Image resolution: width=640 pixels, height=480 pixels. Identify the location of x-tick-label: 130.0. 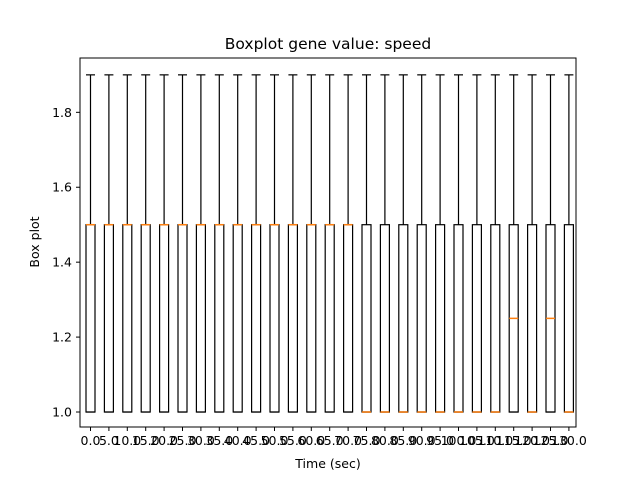
(569, 440).